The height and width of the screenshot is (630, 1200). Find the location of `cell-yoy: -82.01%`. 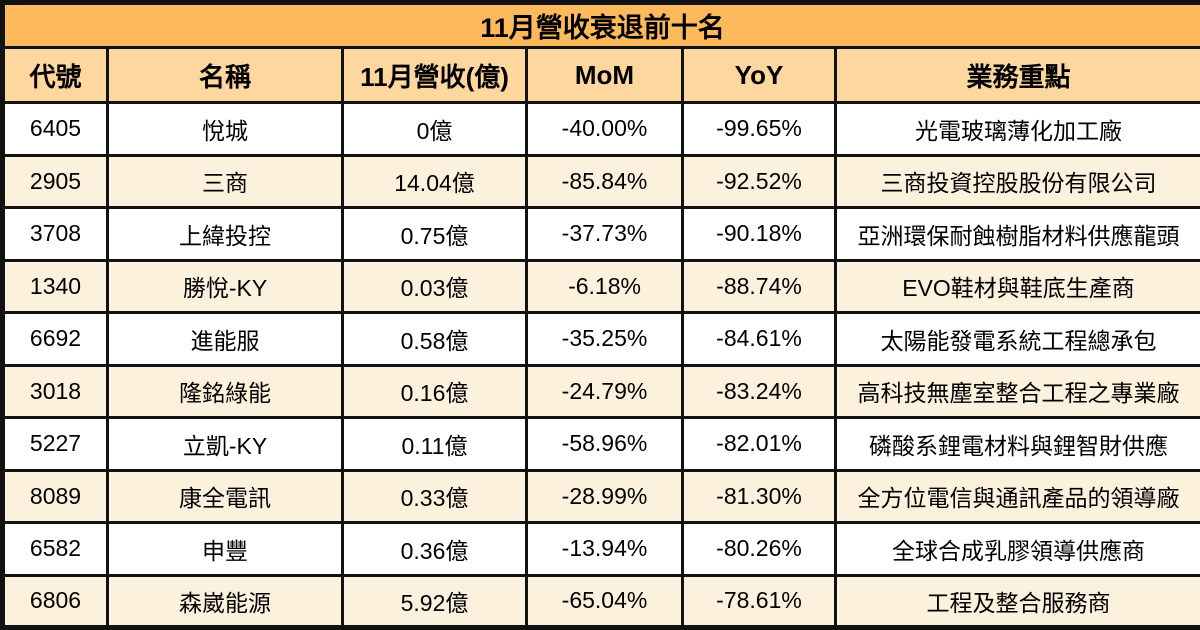

cell-yoy: -82.01% is located at coordinates (759, 444).